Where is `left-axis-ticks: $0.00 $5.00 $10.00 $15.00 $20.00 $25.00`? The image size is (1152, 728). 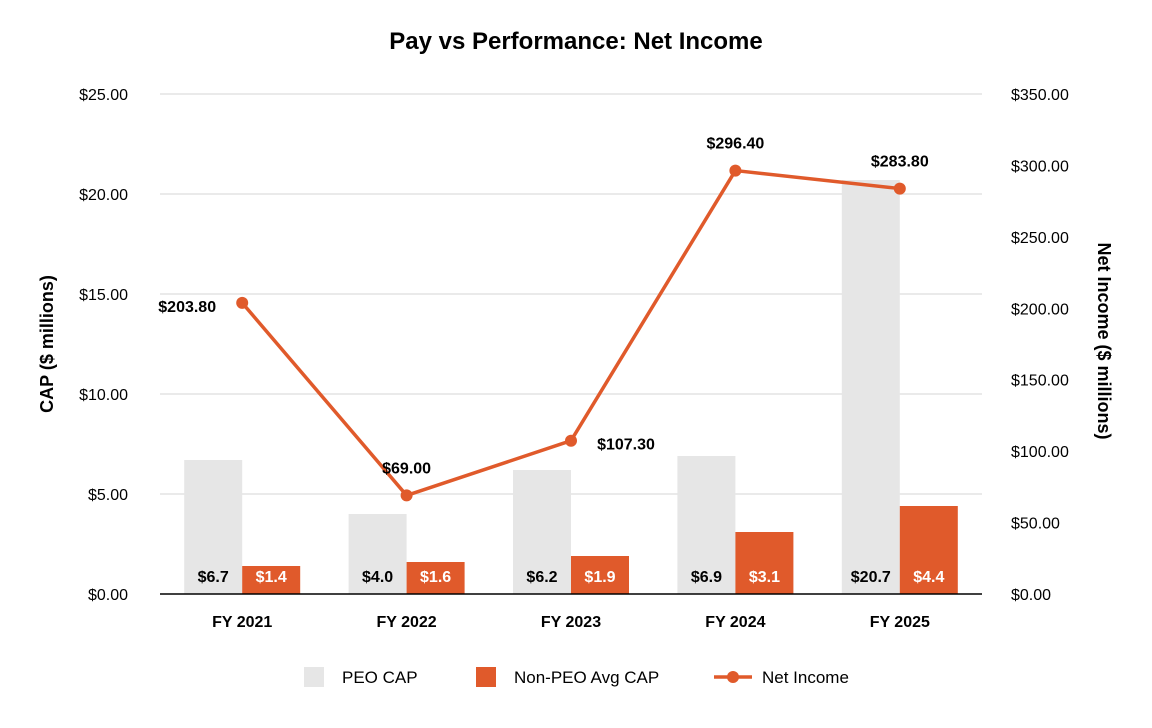 left-axis-ticks: $0.00 $5.00 $10.00 $15.00 $20.00 $25.00 is located at coordinates (103, 345).